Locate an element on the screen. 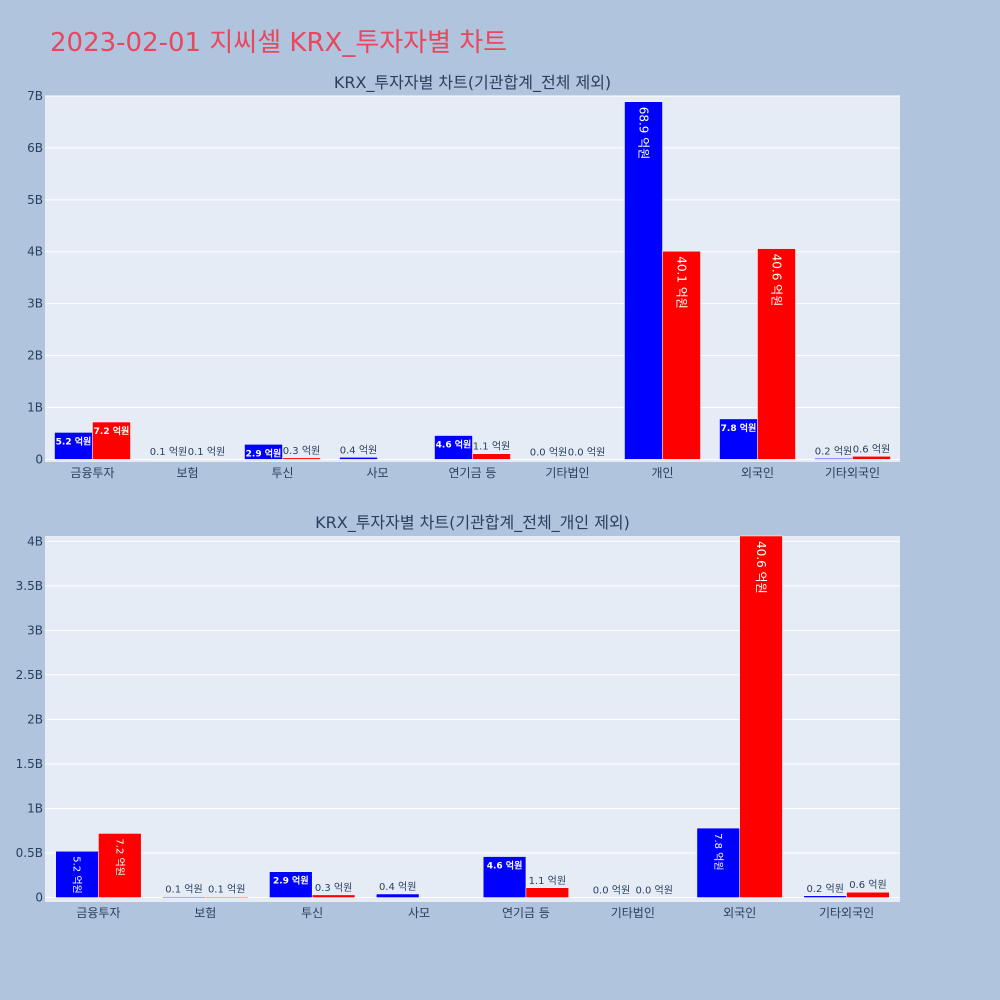 The width and height of the screenshot is (1000, 1000). page-title: 2023-02-01 지씨셀 KRX_투자자별 차트 is located at coordinates (279, 43).